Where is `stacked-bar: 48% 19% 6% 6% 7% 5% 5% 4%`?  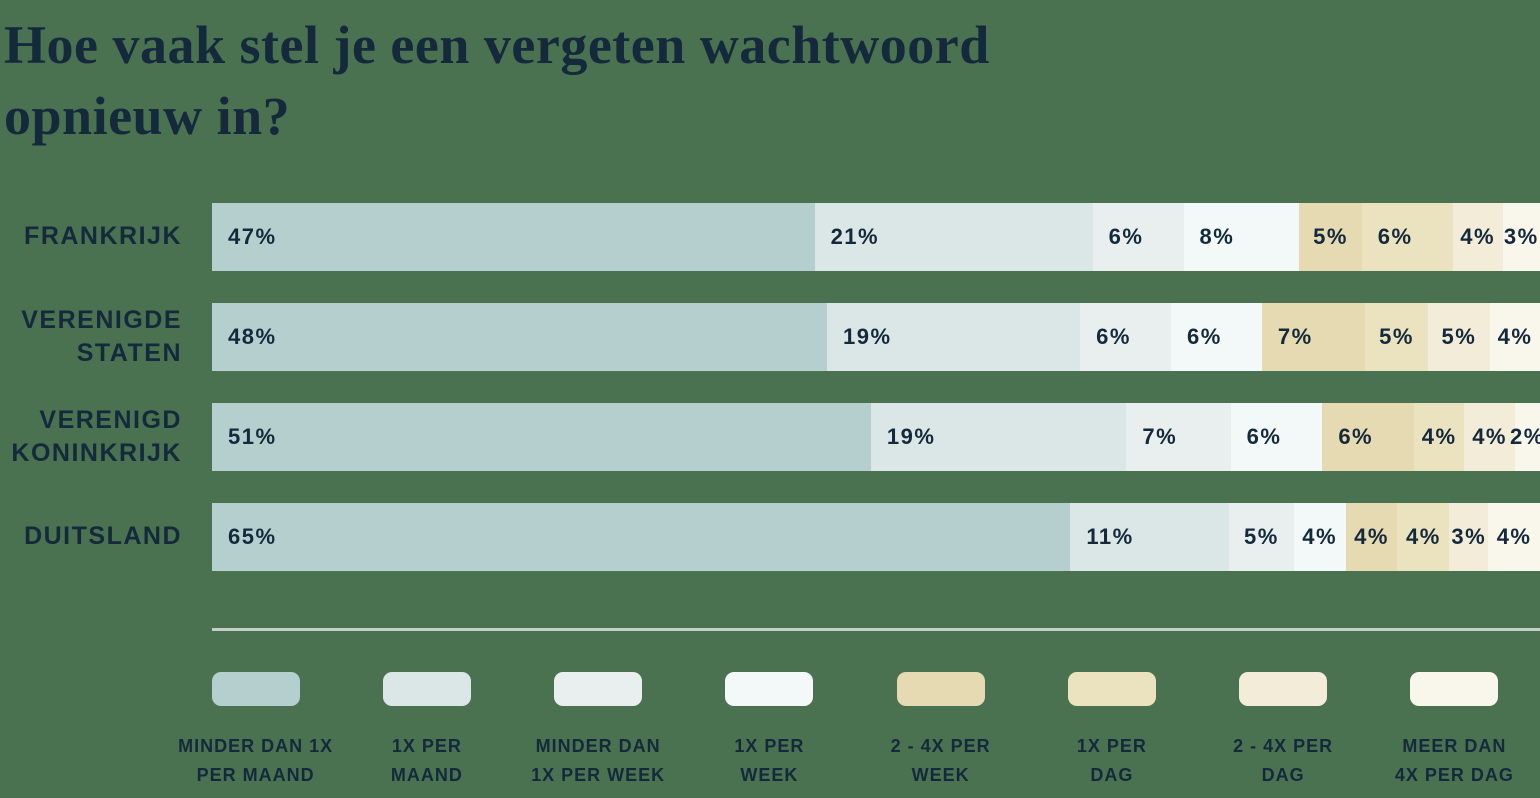
stacked-bar: 48% 19% 6% 6% 7% 5% 5% 4% is located at coordinates (876, 336).